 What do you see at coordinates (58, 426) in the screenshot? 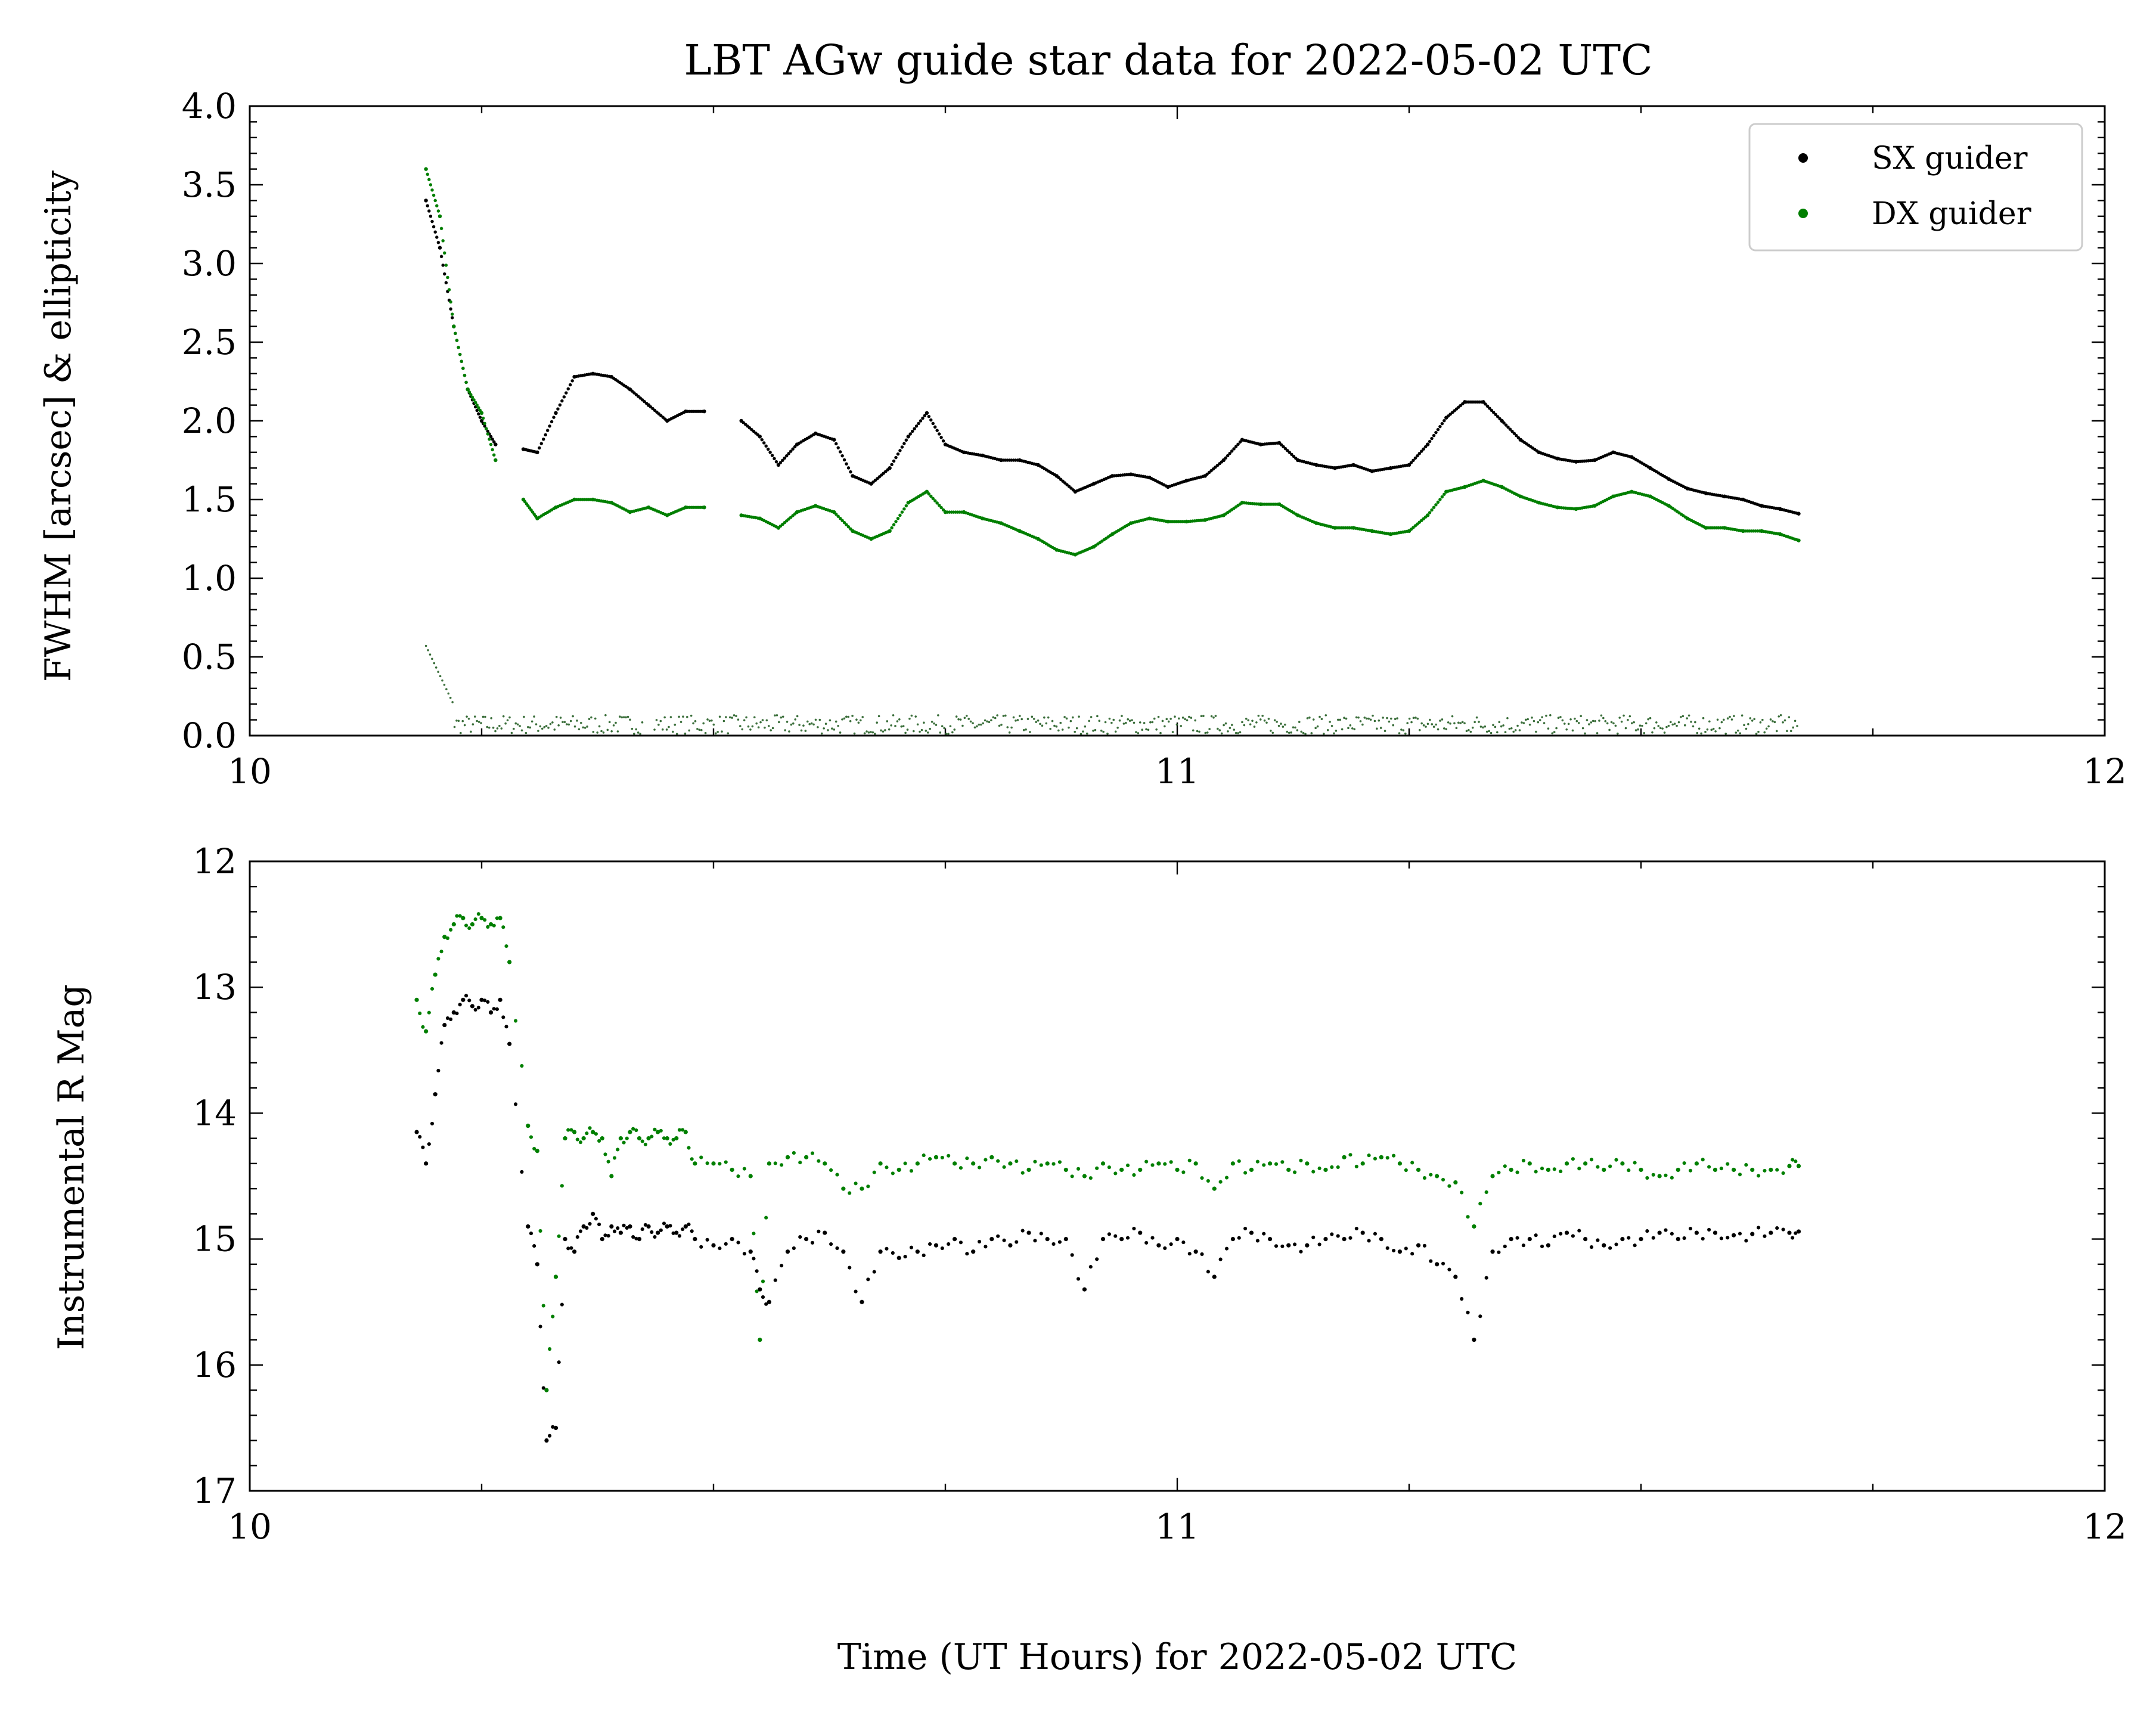
I see `top-y-axis-title: FWHM [arcsec] & ellipticity` at bounding box center [58, 426].